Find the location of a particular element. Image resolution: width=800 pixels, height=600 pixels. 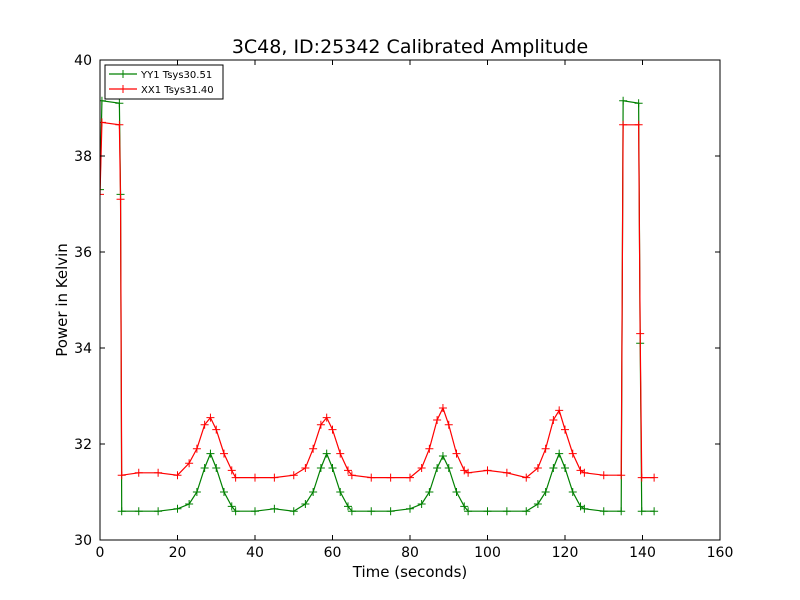

y-tick-label: 38 is located at coordinates (83, 157).